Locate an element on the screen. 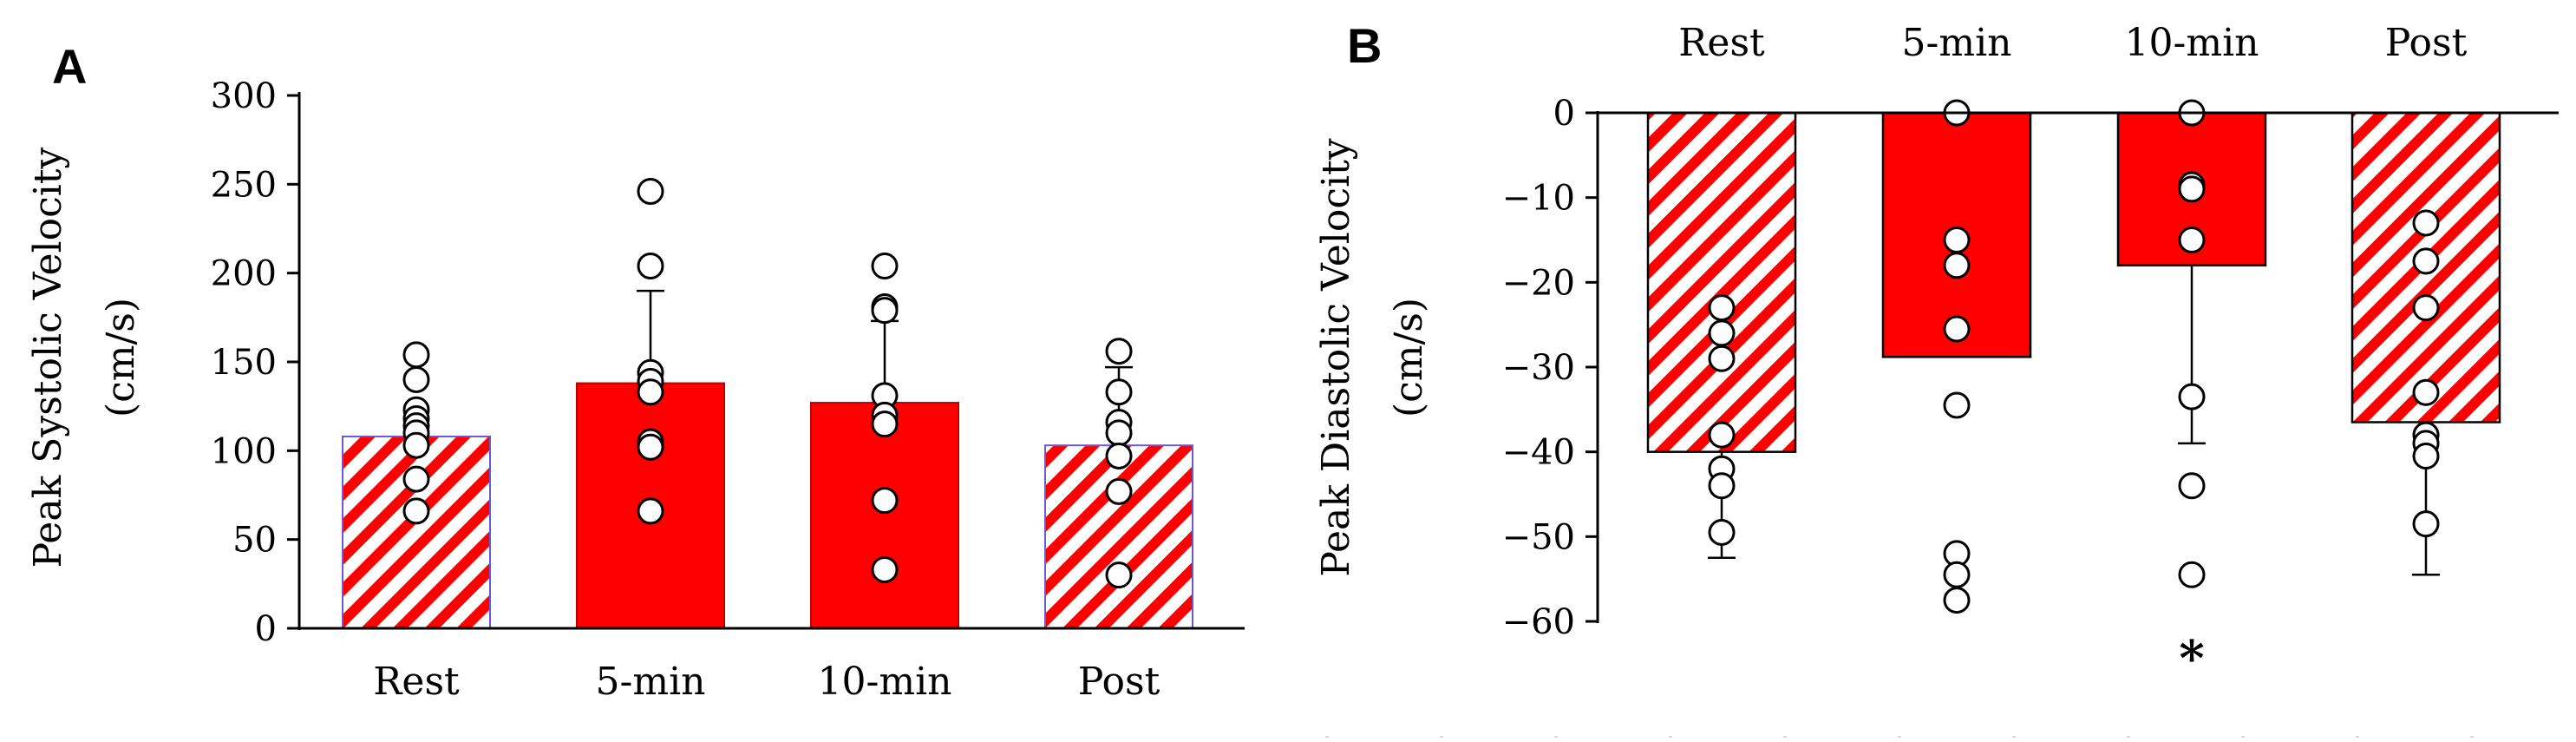  panel-b-y-tick-label: −10 is located at coordinates (1538, 199).